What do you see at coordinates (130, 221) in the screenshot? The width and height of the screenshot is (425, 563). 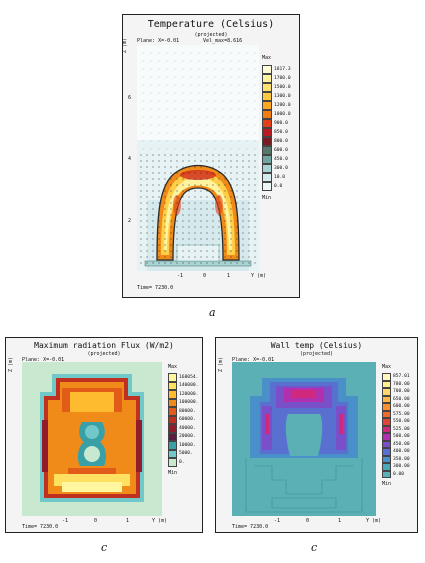 I see `y-tick: 2` at bounding box center [130, 221].